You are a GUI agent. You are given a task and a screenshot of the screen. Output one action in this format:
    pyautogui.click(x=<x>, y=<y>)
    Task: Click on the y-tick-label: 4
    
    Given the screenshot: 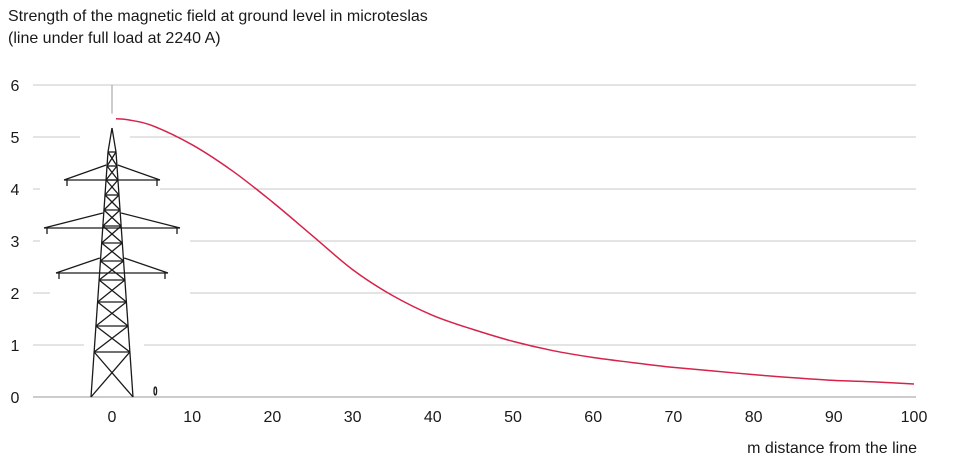 What is the action you would take?
    pyautogui.click(x=15, y=190)
    